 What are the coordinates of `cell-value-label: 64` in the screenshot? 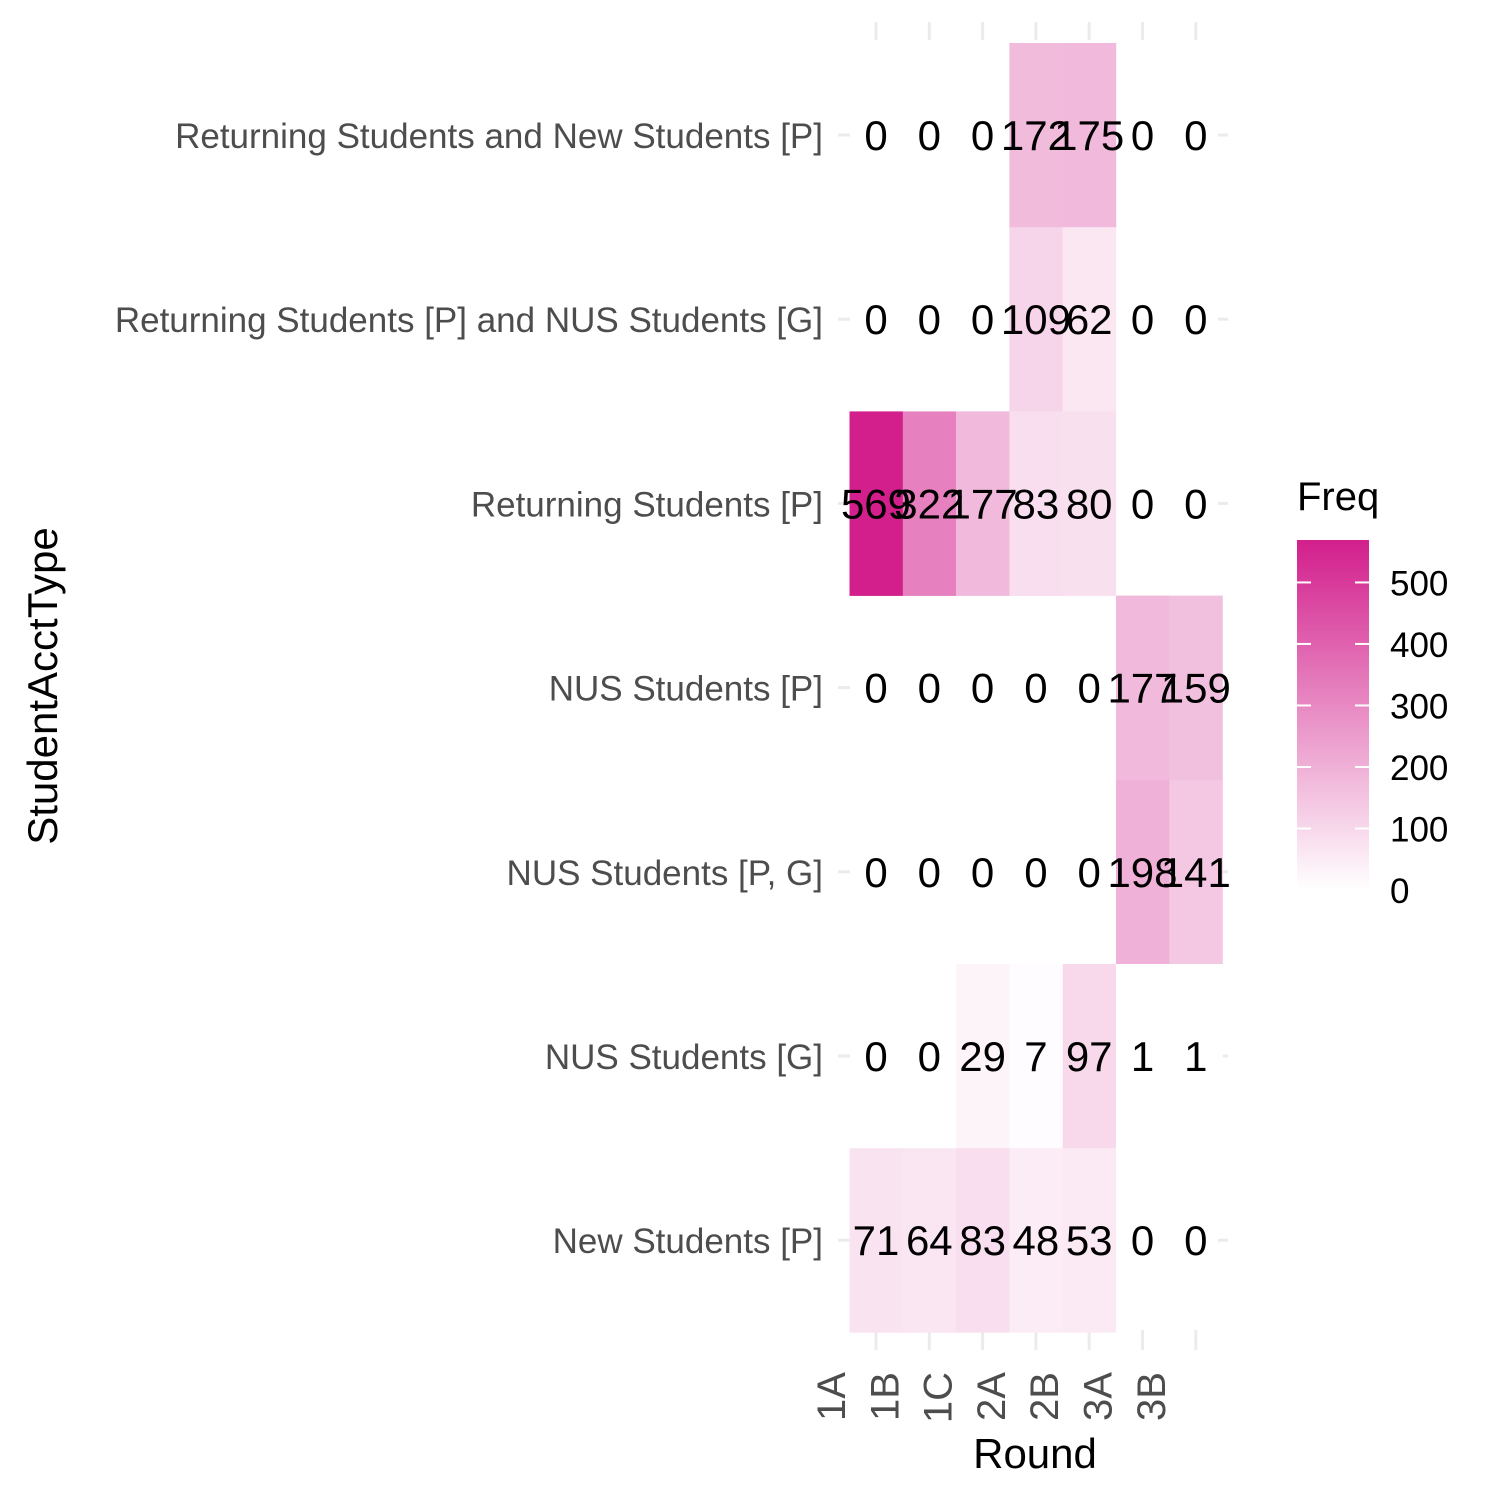 It's located at (929, 1240).